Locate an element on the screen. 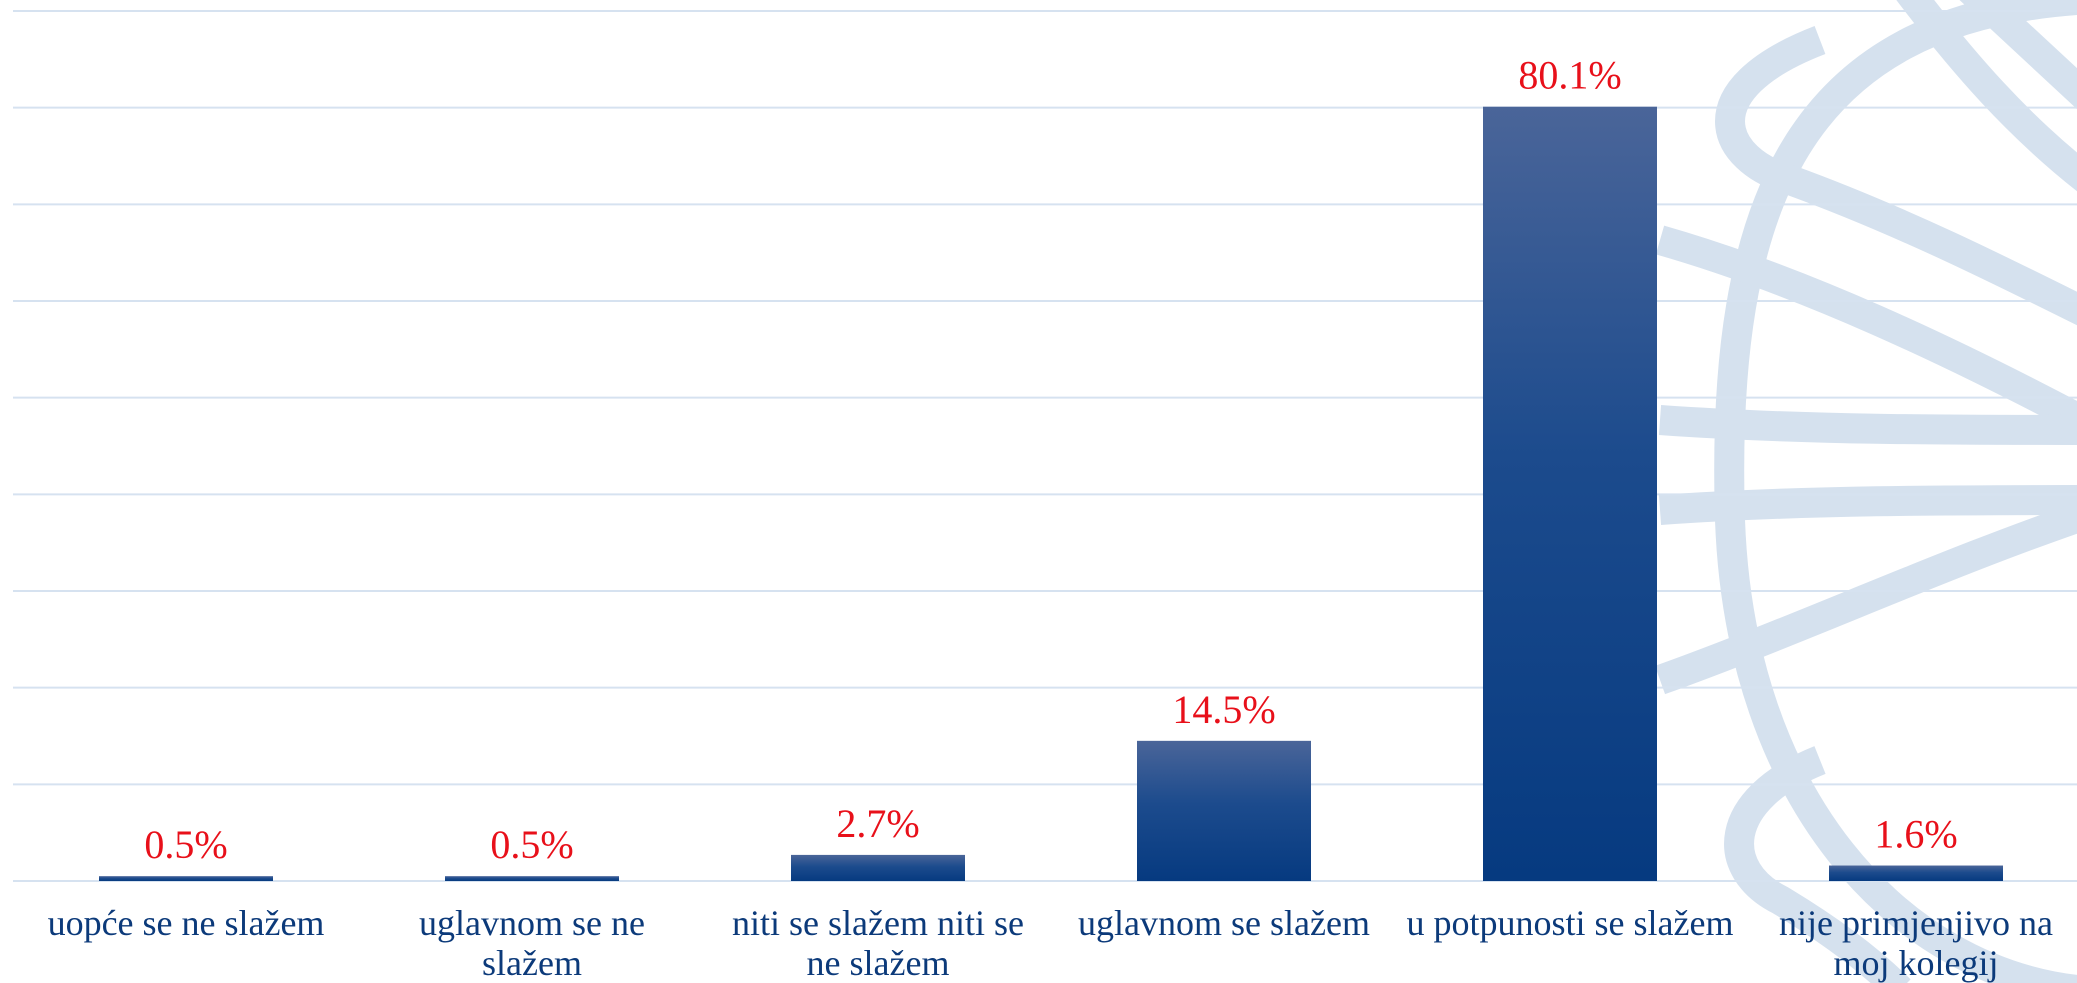 The image size is (2077, 983). x-tick-label: nije primjenjivo na moj kolegij is located at coordinates (1916, 943).